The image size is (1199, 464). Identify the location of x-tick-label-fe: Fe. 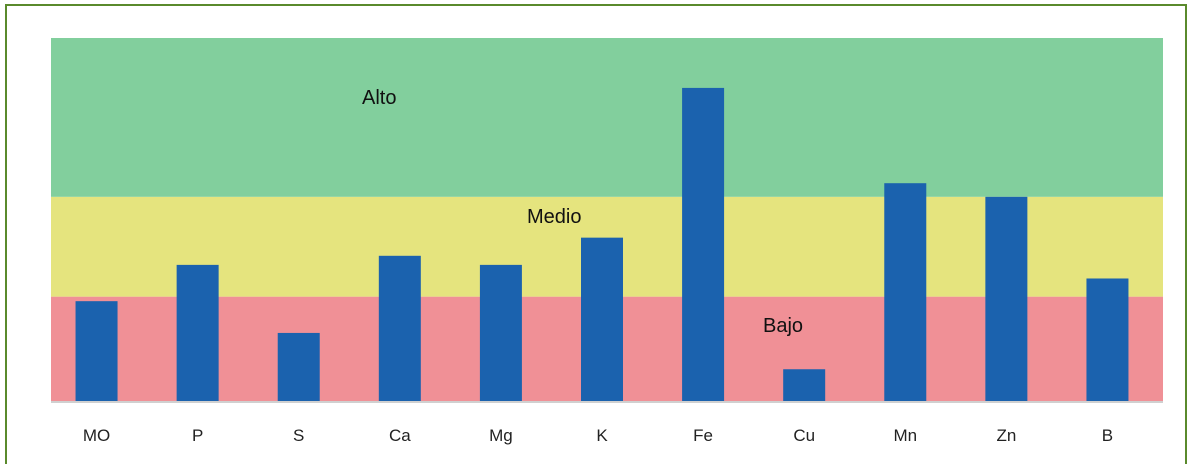
(703, 435).